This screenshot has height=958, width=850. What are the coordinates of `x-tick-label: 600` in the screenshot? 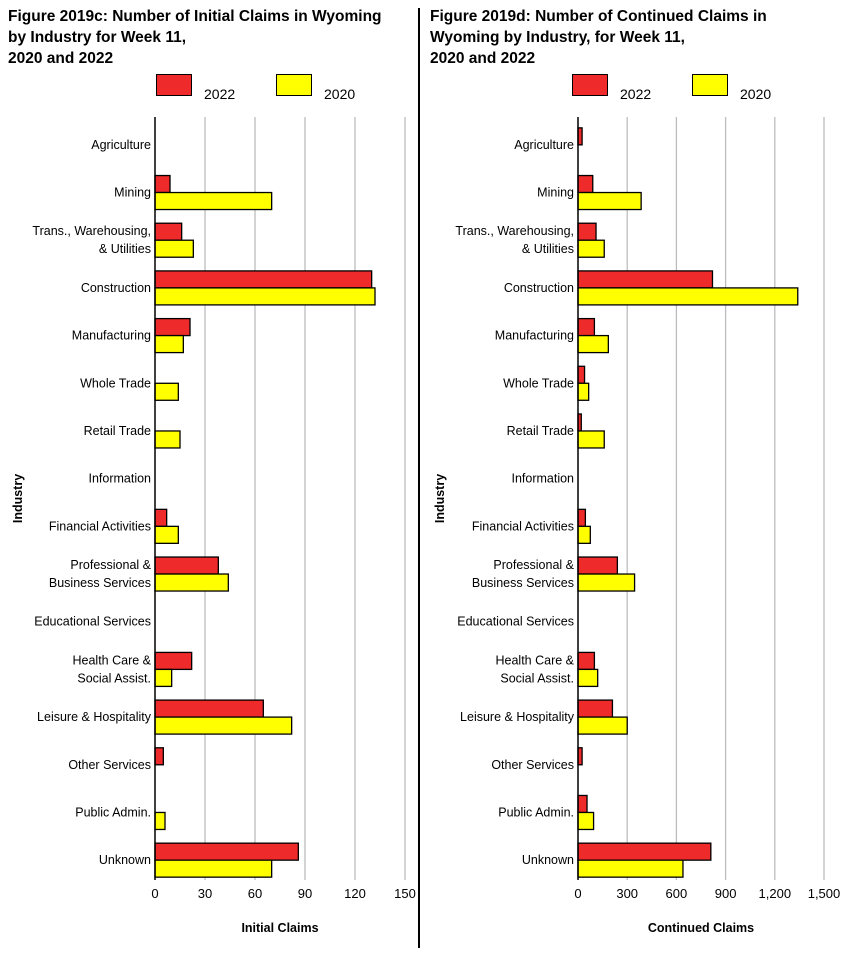 It's located at (677, 893).